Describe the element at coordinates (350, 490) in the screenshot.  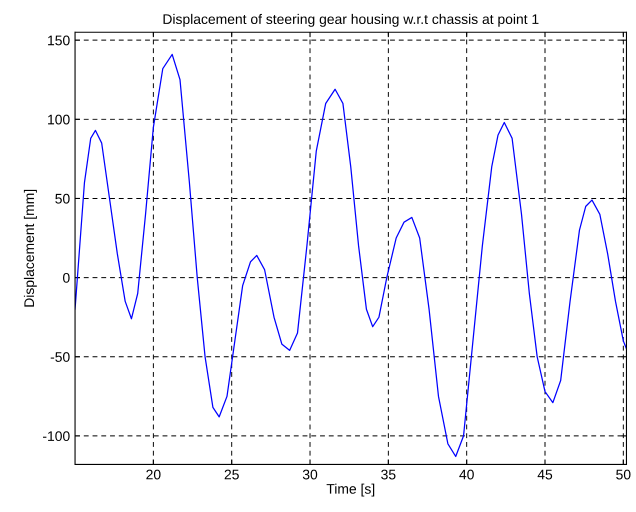
I see `x-axis-title: Time [s]` at that location.